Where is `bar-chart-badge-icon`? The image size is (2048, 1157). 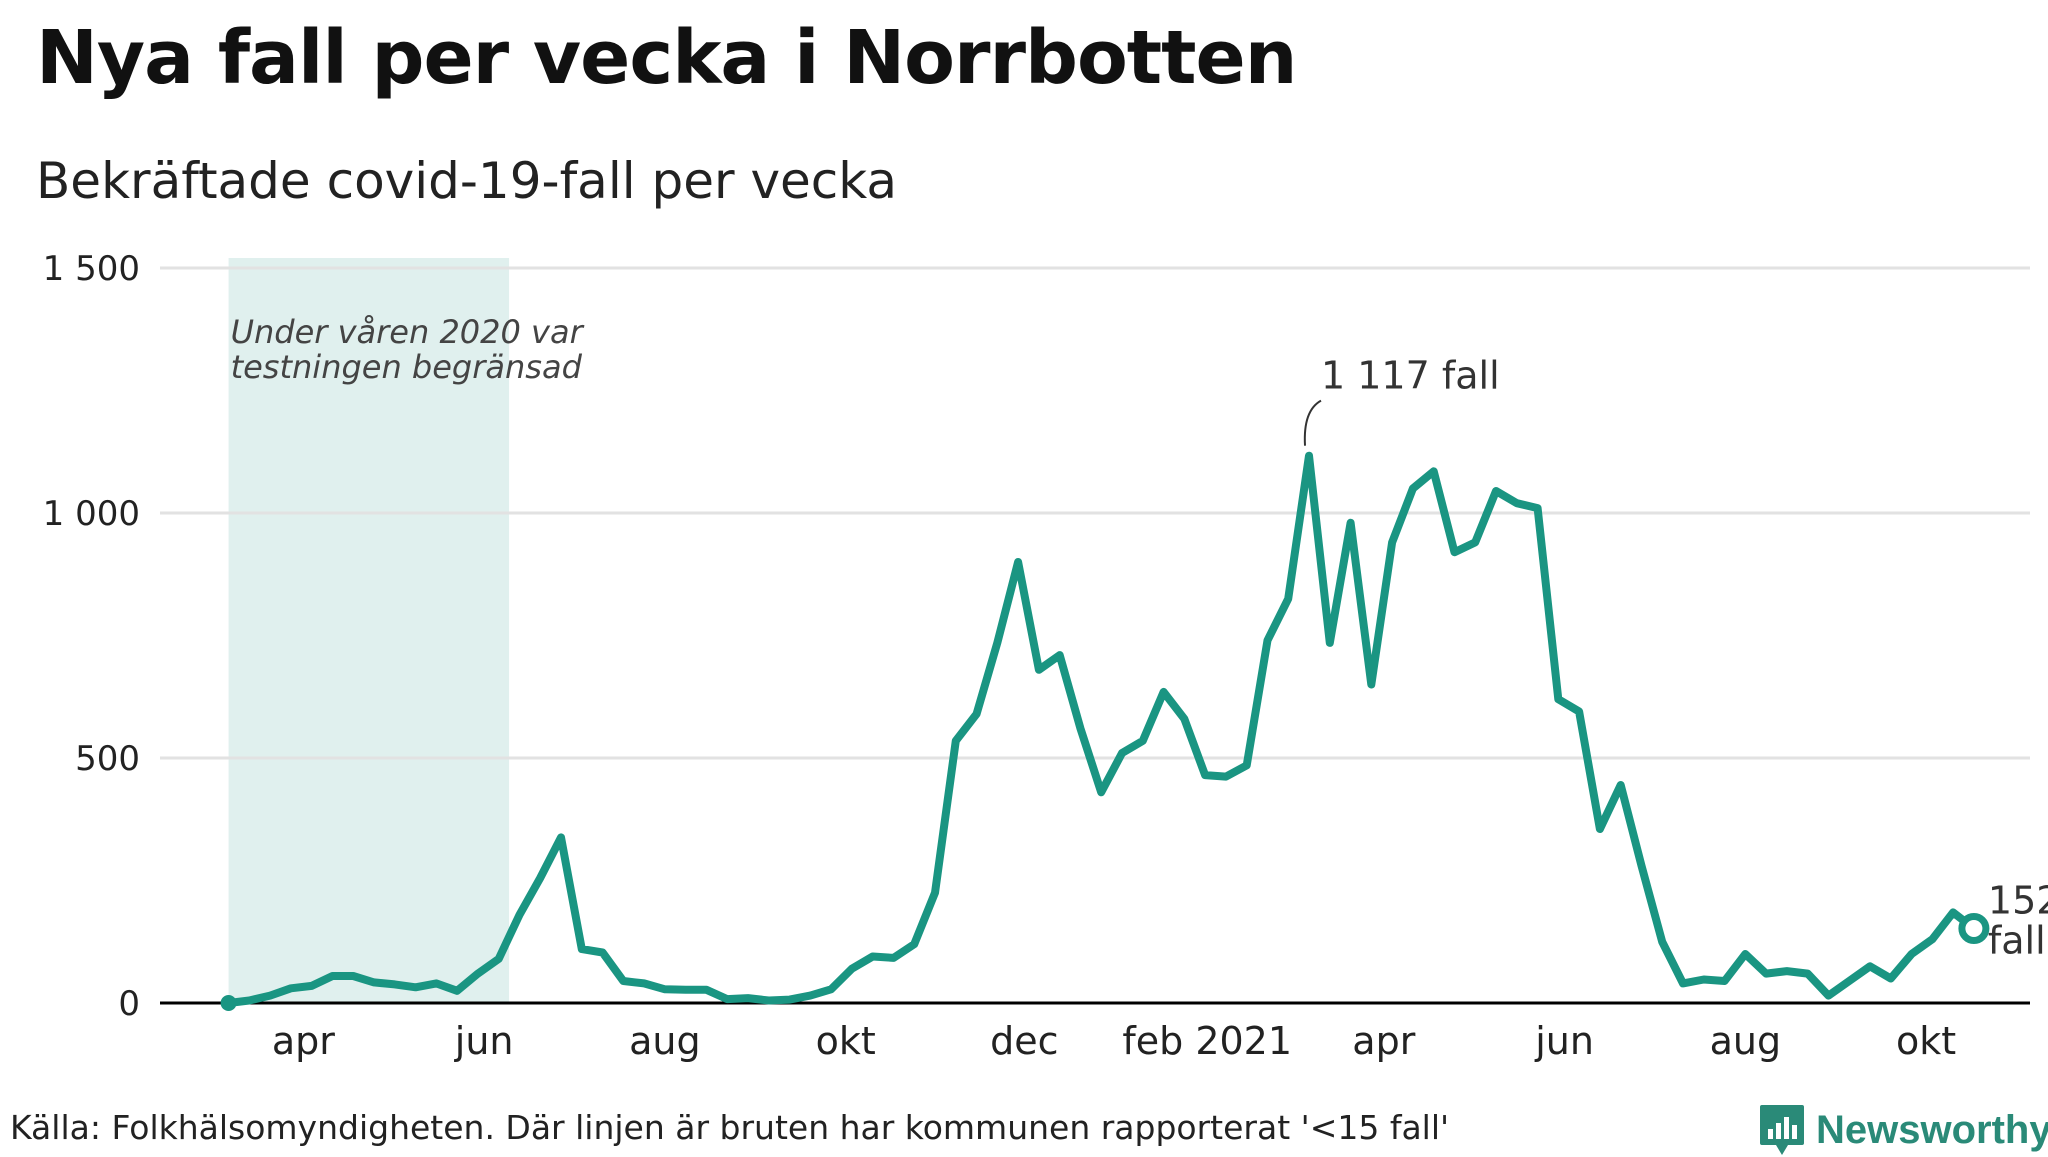
bar-chart-badge-icon is located at coordinates (1782, 1130).